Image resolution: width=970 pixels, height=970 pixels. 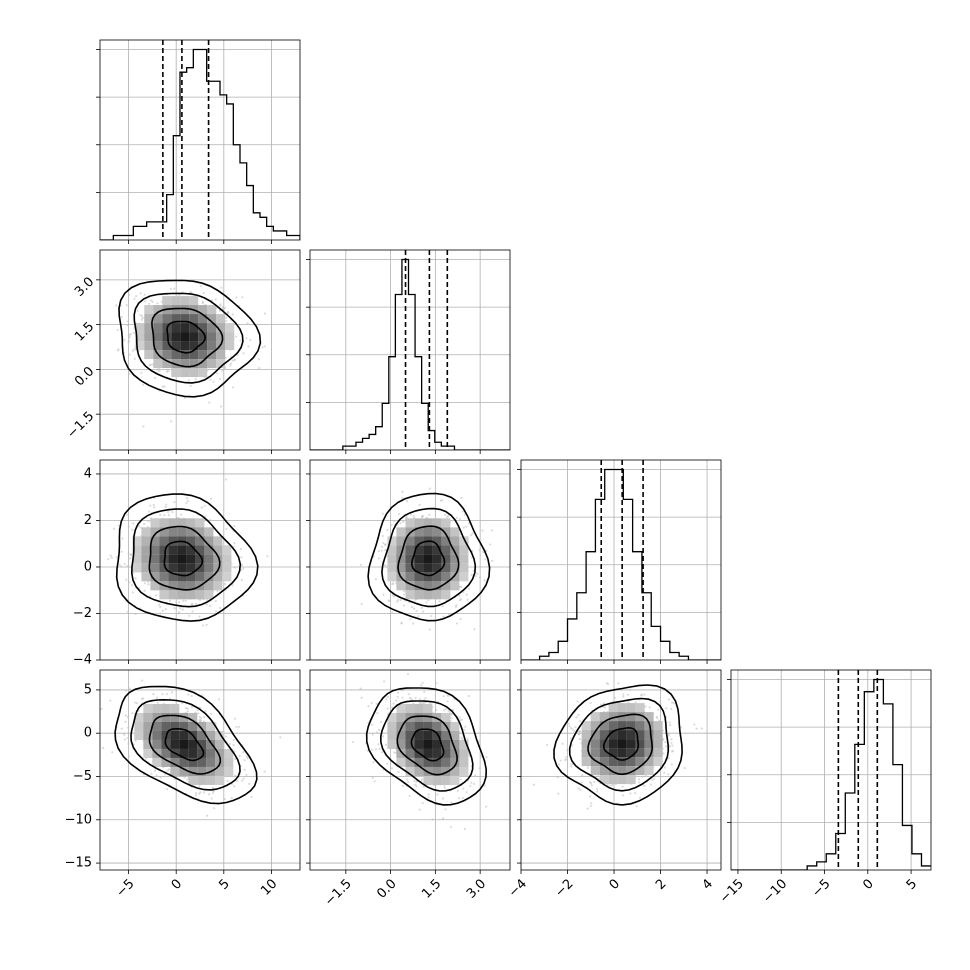 What do you see at coordinates (125, 888) in the screenshot?
I see `x-tick-label: −5` at bounding box center [125, 888].